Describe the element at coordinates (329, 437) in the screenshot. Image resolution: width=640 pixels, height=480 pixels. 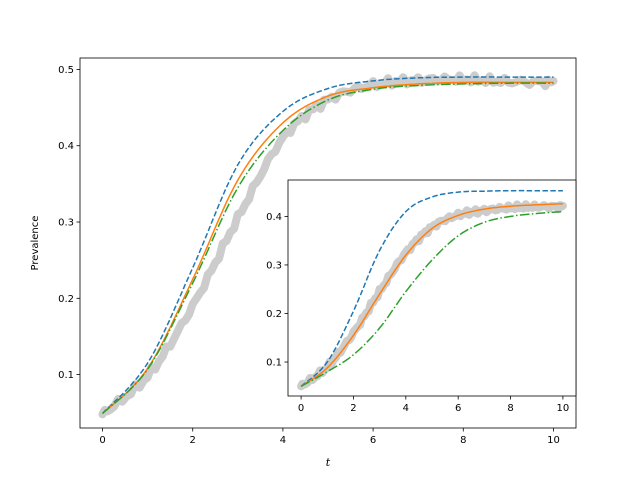
I see `main-x-axis-ticks: 0 2 4 6 8 10` at that location.